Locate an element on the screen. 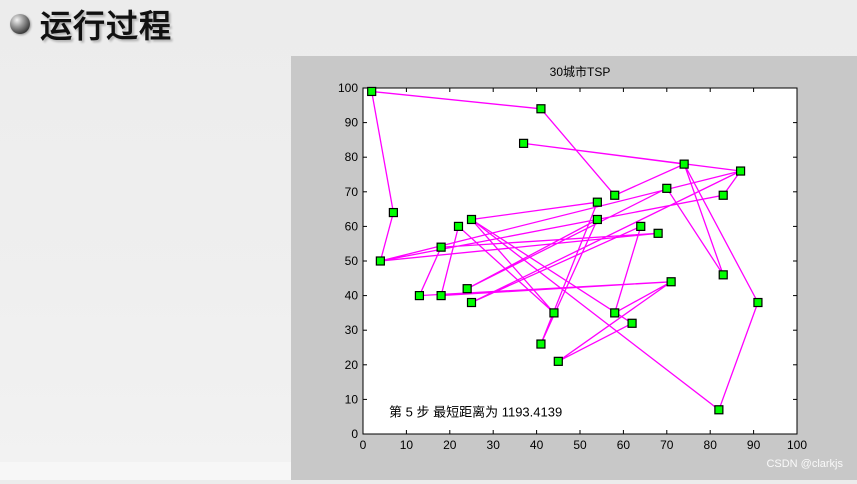  x-tick-label: 70 is located at coordinates (667, 445).